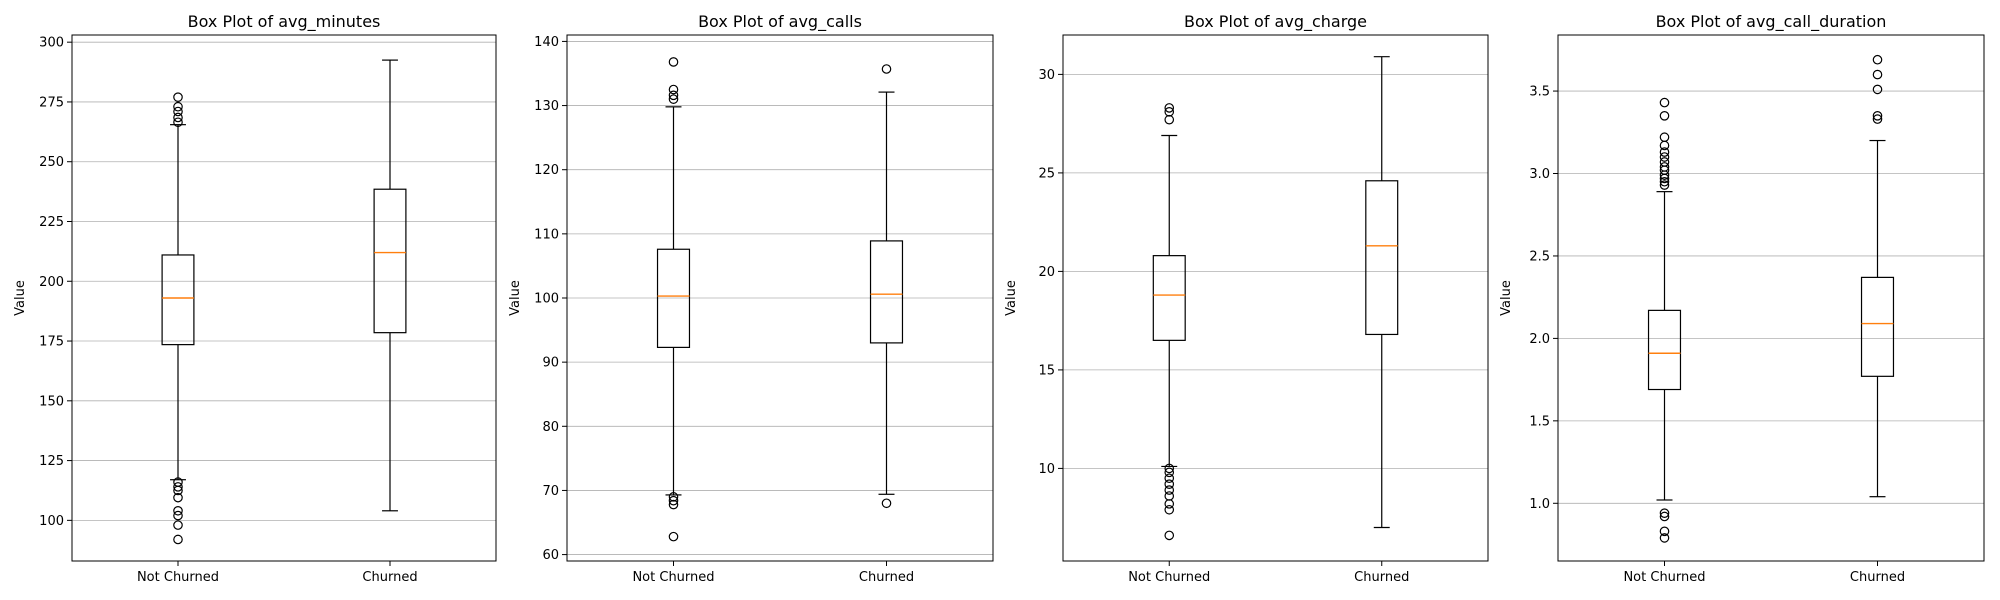 The image size is (2000, 600). What do you see at coordinates (1771, 22) in the screenshot?
I see `chart-4-title: Box Plot of avg_call_duration` at bounding box center [1771, 22].